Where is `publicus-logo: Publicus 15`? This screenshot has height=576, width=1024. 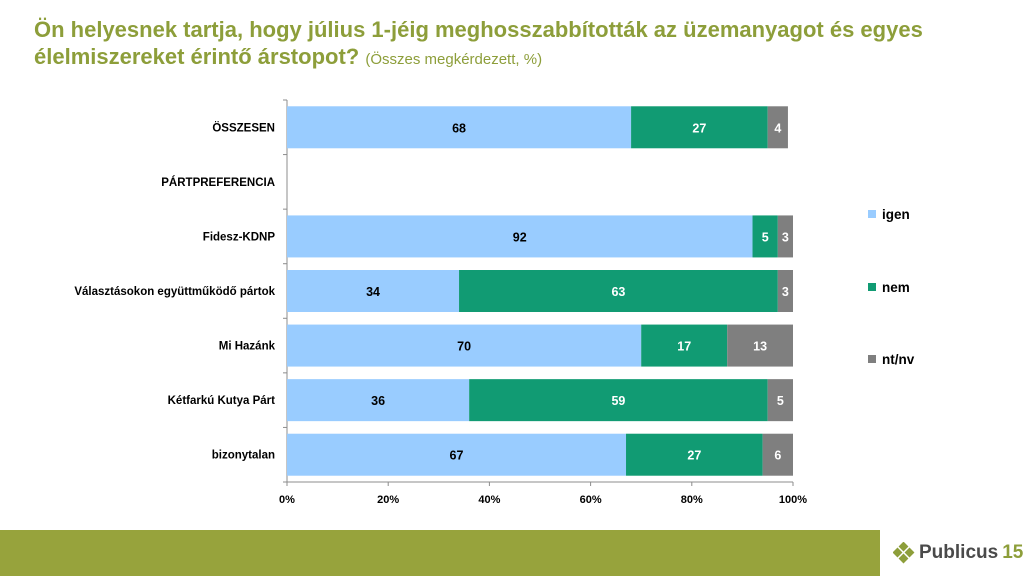 publicus-logo: Publicus 15 is located at coordinates (958, 553).